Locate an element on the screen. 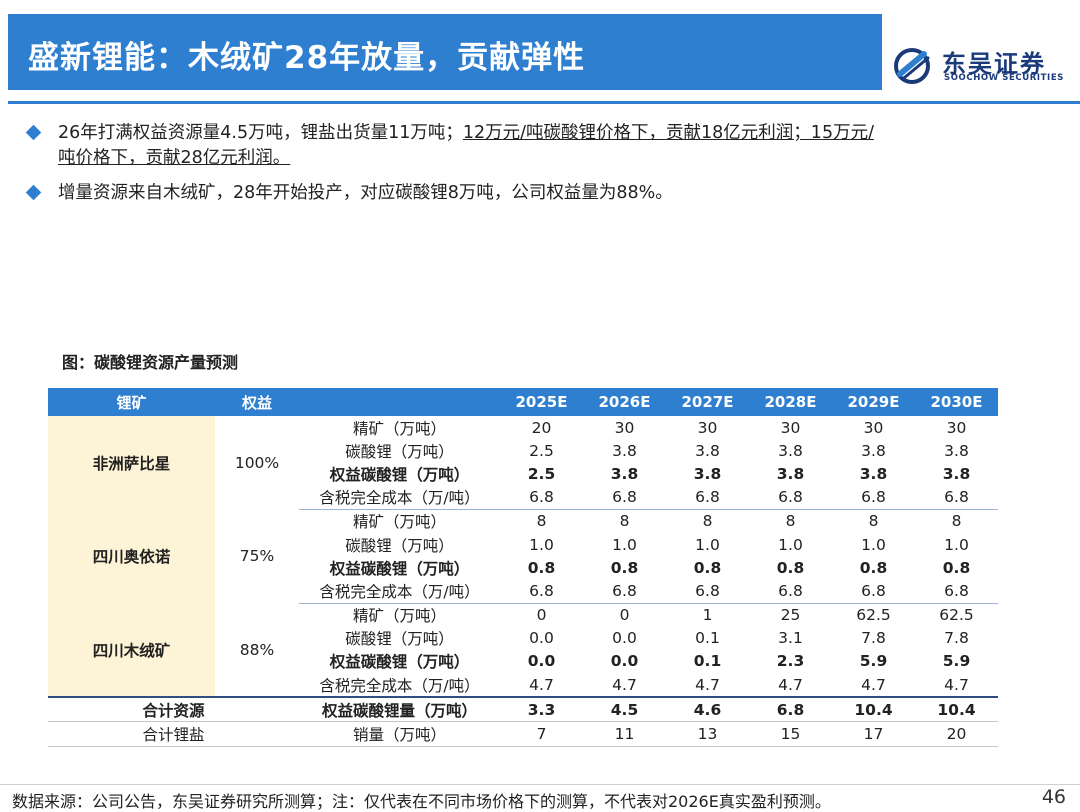  salt-metric-cell: 销量（万吨） is located at coordinates (399, 734).